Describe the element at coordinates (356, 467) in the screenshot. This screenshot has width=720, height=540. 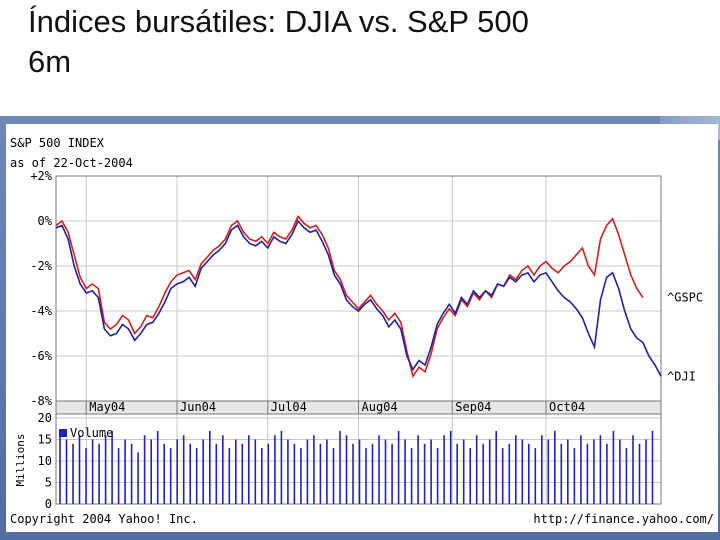
I see `volume-bars` at that location.